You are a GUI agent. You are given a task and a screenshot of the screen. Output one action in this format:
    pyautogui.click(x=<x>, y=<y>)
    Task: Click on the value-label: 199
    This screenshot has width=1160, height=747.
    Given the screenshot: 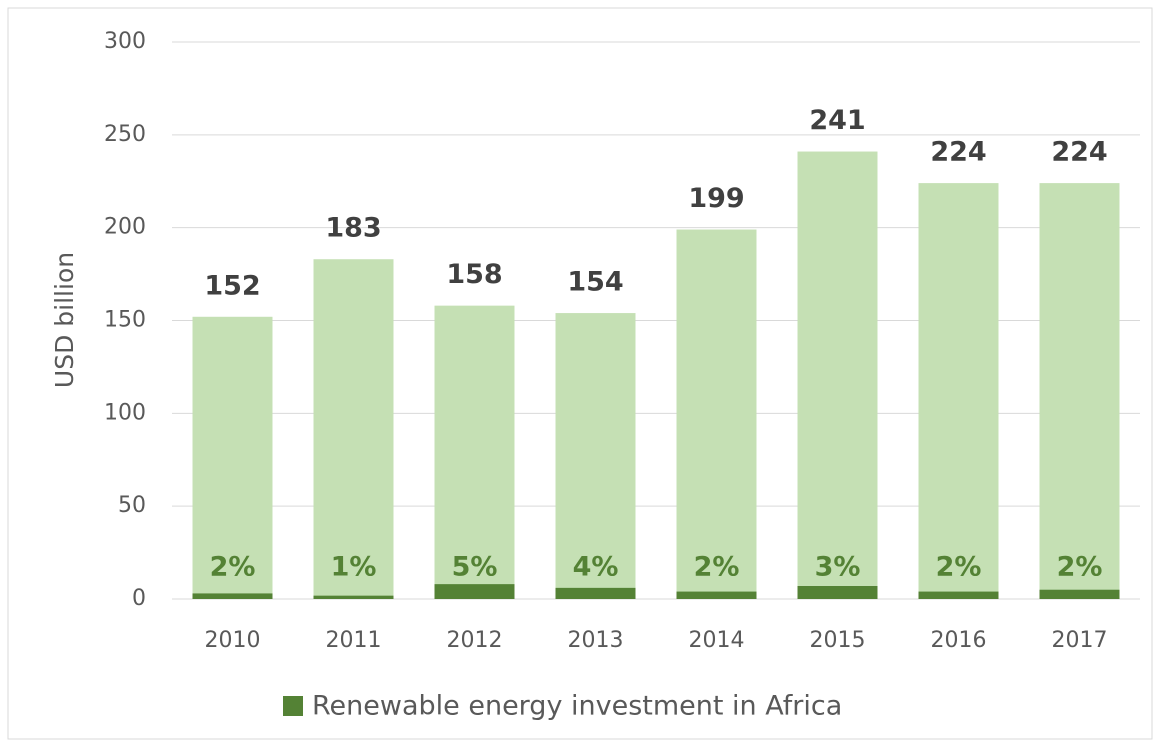 What is the action you would take?
    pyautogui.click(x=716, y=198)
    